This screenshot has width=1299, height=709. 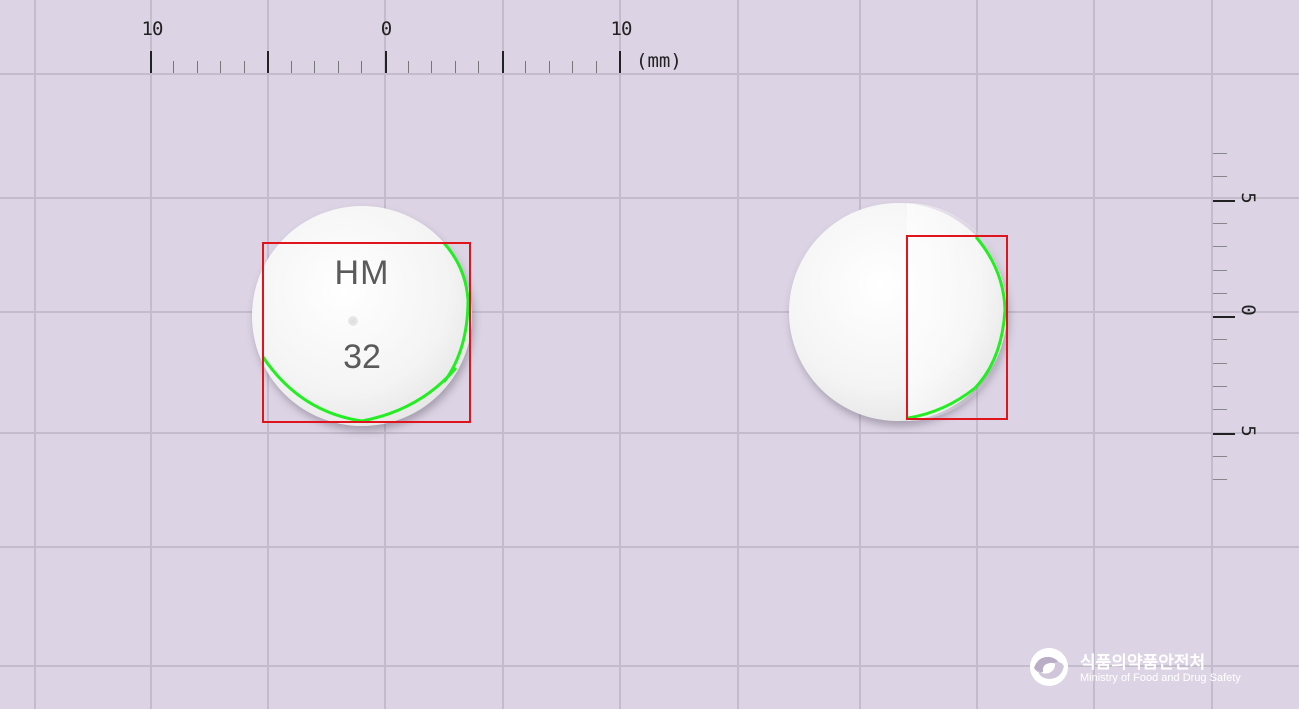 What do you see at coordinates (1049, 667) in the screenshot?
I see `mfds-emblem-icon` at bounding box center [1049, 667].